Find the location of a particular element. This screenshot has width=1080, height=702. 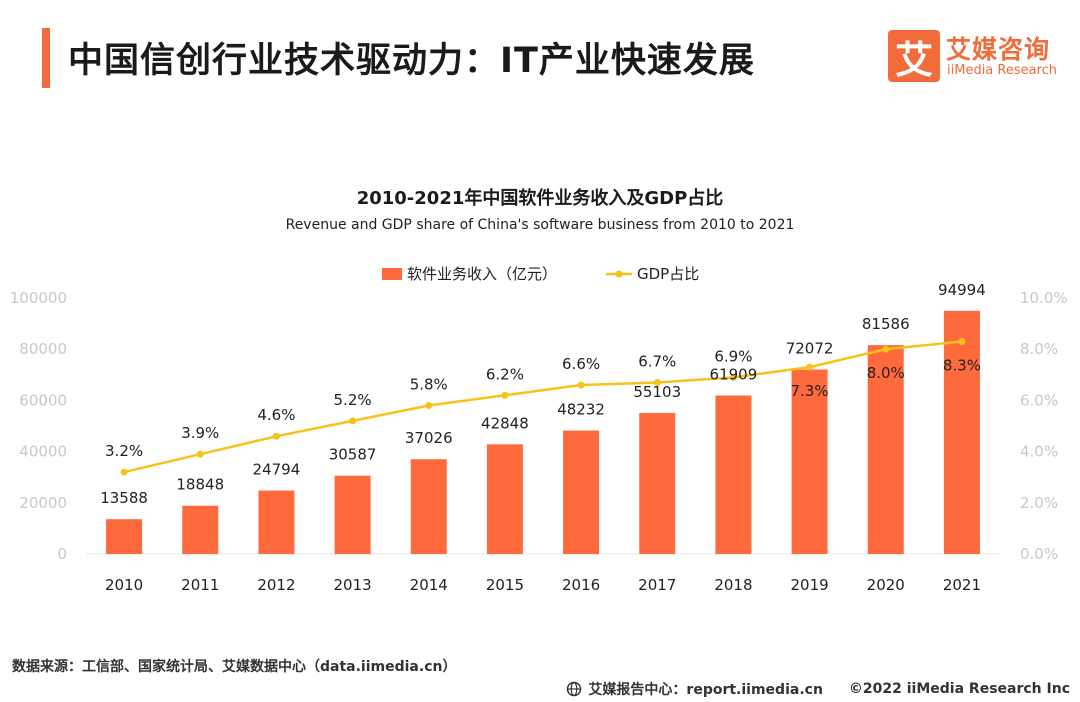

y-right-tick-label: 8.0% is located at coordinates (1039, 349).